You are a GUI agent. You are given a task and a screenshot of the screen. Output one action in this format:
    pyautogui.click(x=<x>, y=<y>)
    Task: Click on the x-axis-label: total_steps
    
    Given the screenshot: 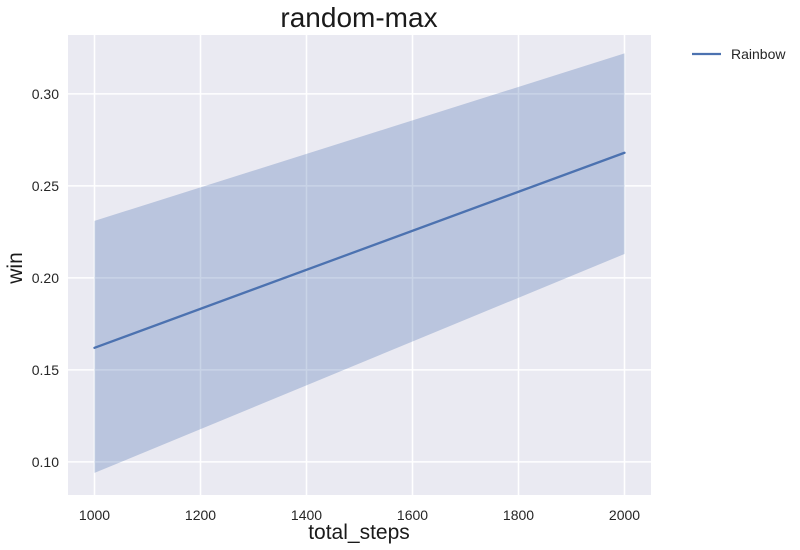 What is the action you would take?
    pyautogui.click(x=359, y=532)
    